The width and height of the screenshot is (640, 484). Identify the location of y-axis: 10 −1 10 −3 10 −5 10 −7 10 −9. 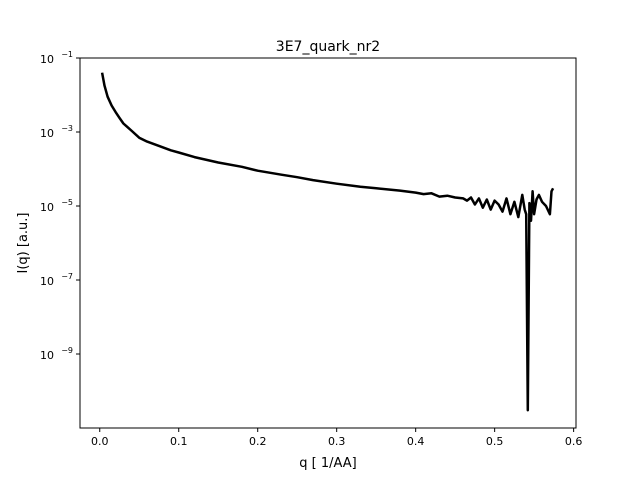
(60, 206).